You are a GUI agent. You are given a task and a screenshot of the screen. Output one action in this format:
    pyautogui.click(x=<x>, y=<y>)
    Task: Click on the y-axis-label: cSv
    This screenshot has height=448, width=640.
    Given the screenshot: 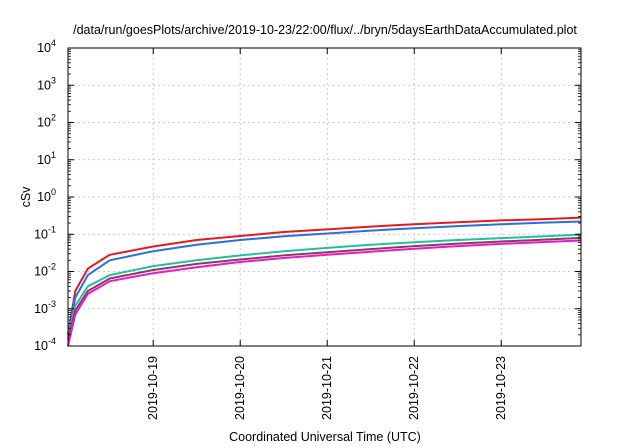 What is the action you would take?
    pyautogui.click(x=26, y=197)
    